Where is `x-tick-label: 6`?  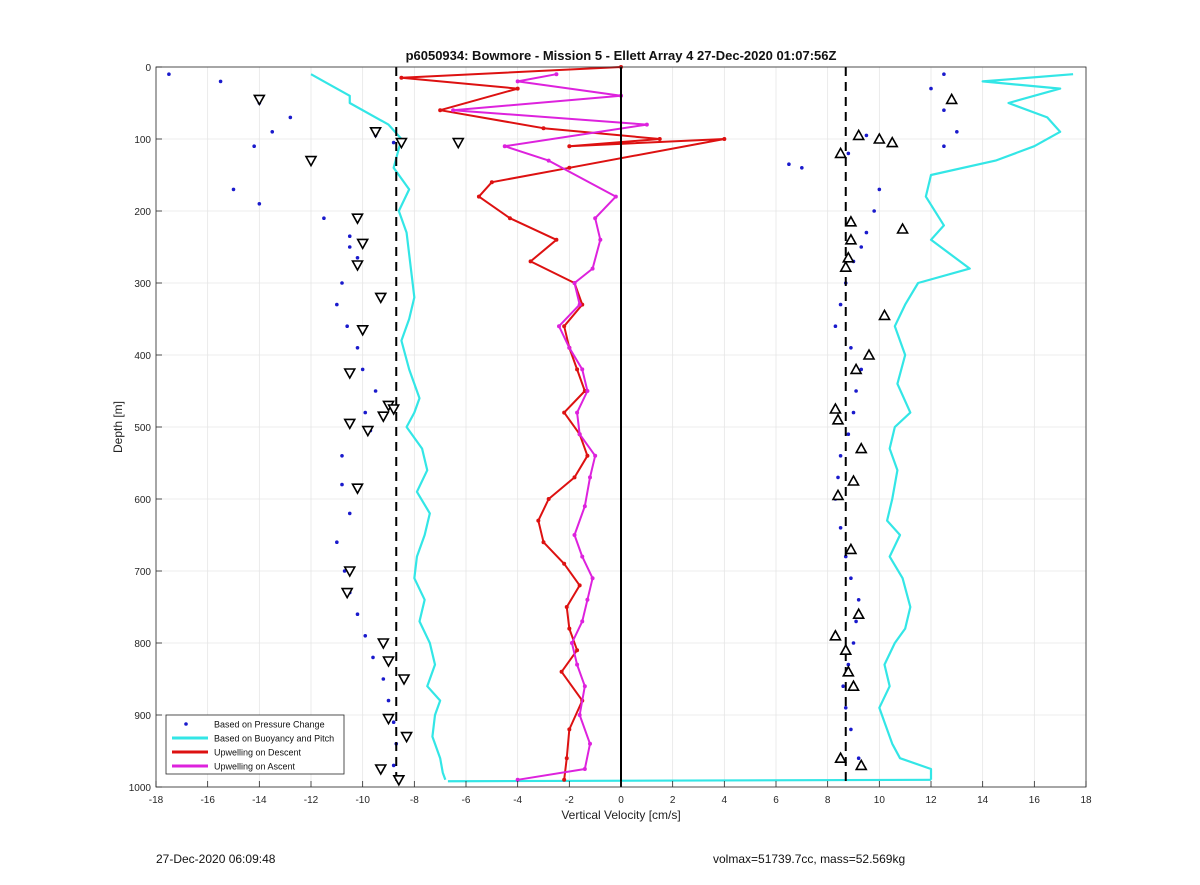
x-tick-label: 6 is located at coordinates (776, 800).